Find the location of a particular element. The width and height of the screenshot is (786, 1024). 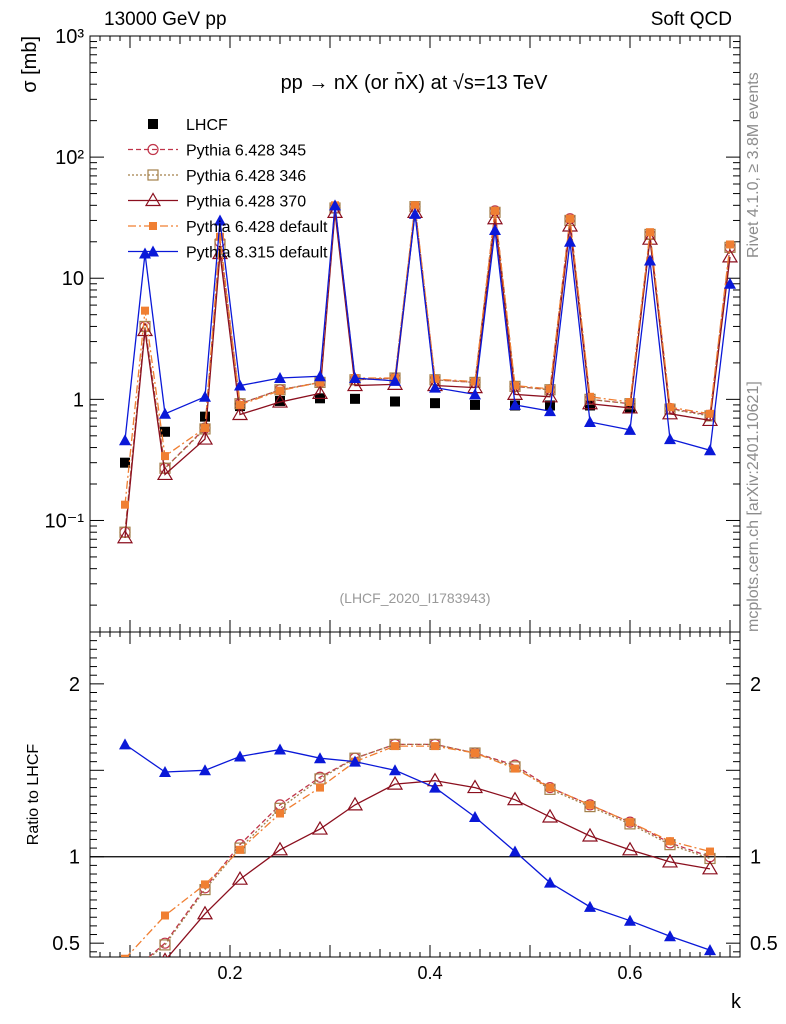

ratio-y-tick-label: 2 is located at coordinates (74, 685).